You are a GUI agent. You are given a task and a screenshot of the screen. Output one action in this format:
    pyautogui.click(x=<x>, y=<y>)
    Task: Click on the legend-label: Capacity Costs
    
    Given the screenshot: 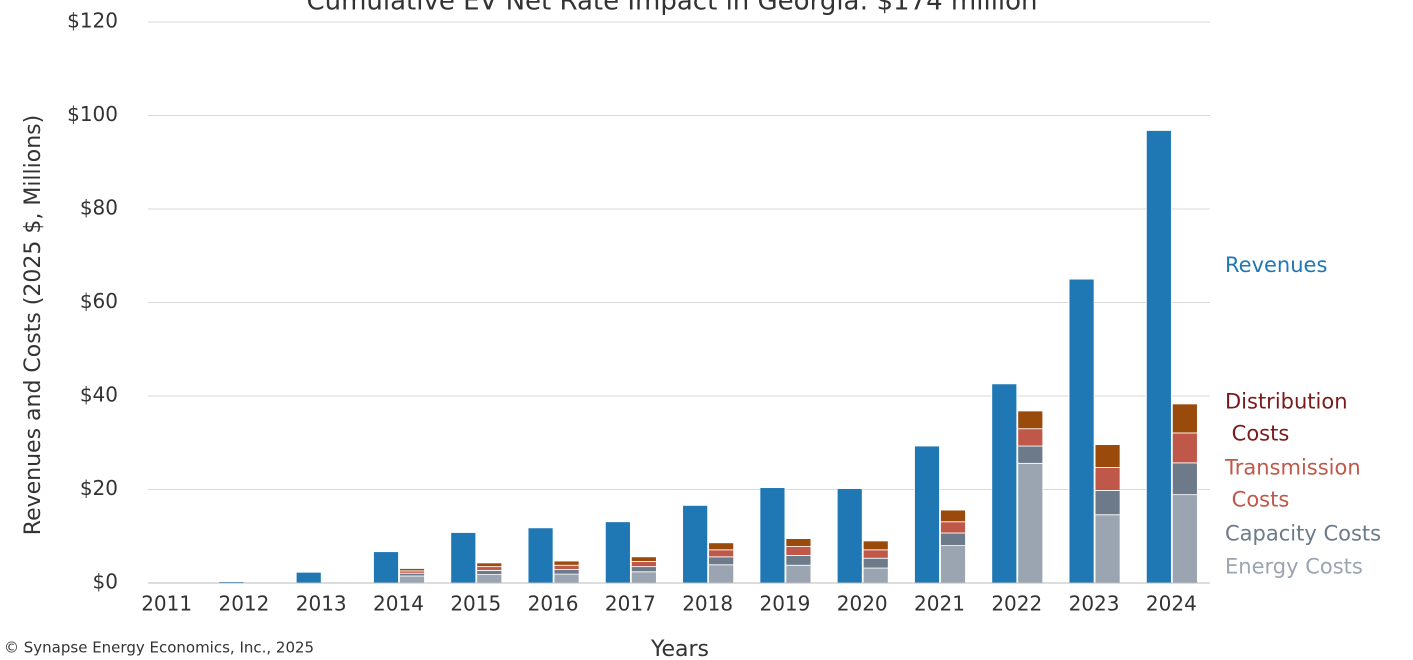 What is the action you would take?
    pyautogui.click(x=1303, y=533)
    